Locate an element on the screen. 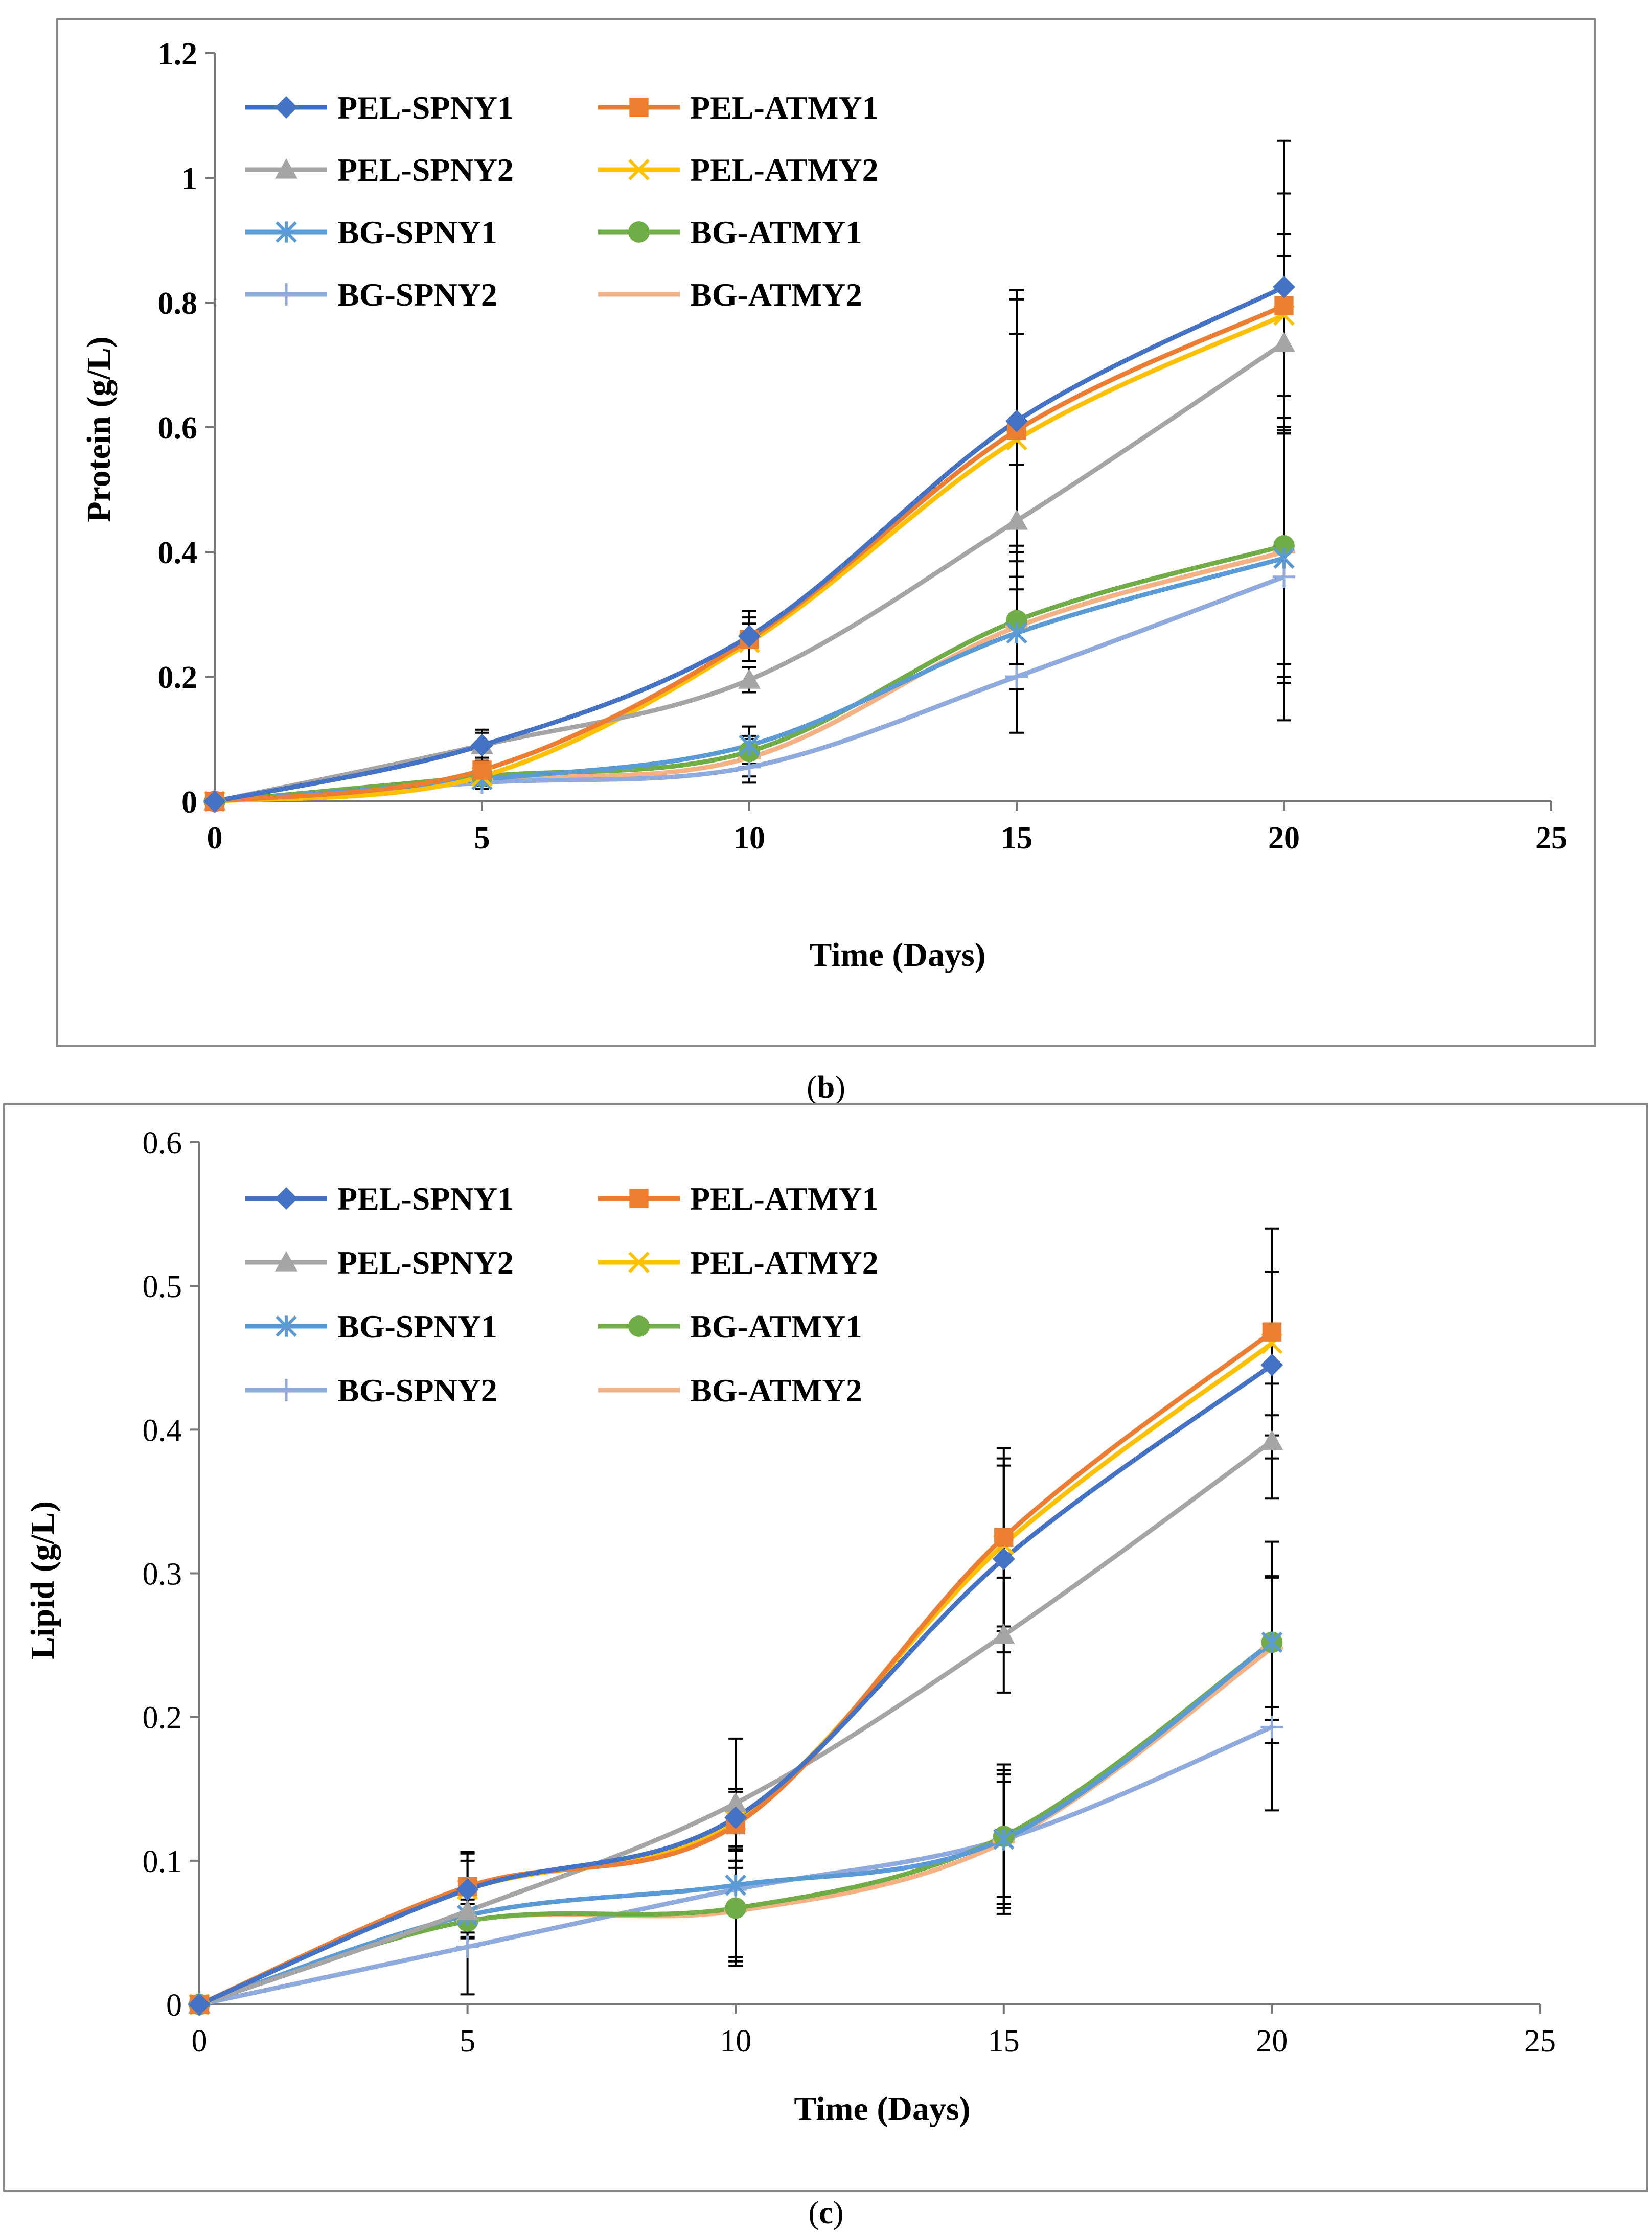  lipid-y-tick-label: 0.3 is located at coordinates (162, 1574).